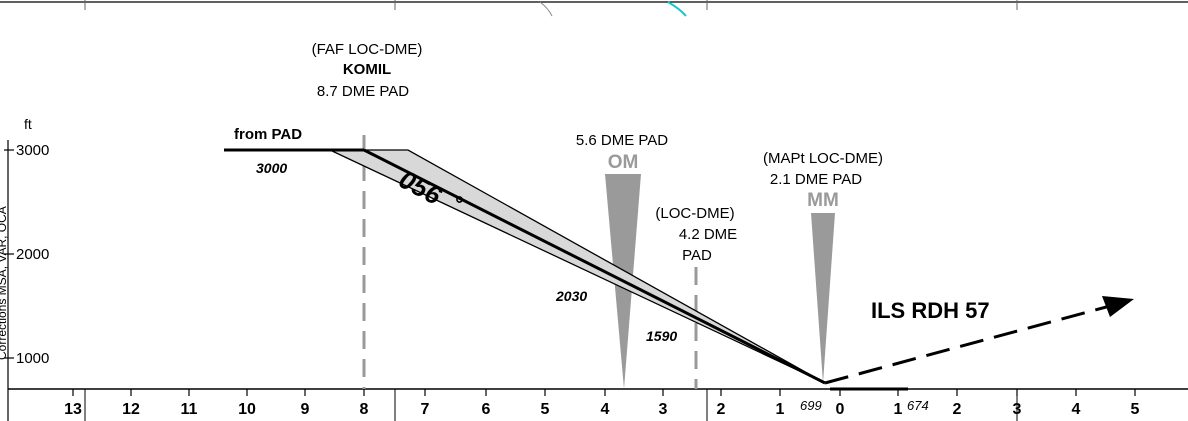  What do you see at coordinates (840, 409) in the screenshot?
I see `distance-label: 0` at bounding box center [840, 409].